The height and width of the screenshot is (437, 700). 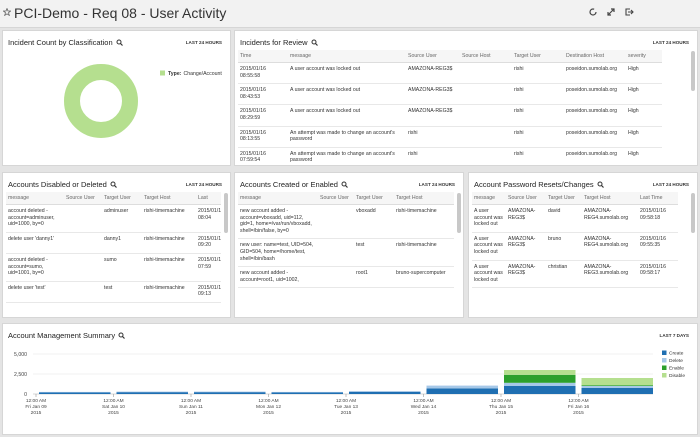 I want to click on table-cell: root1, so click(x=374, y=277).